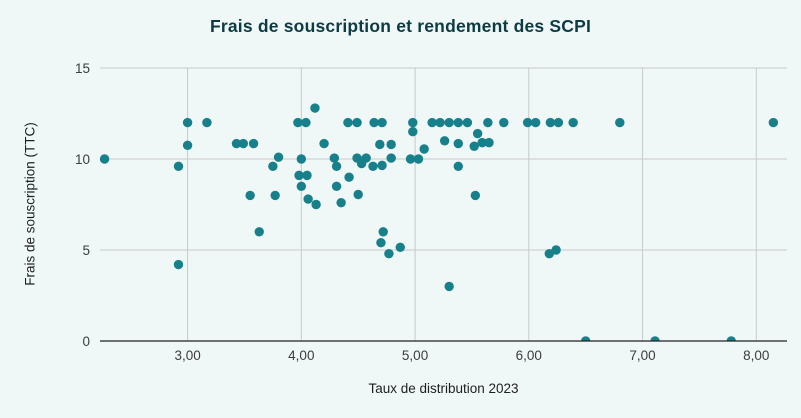 This screenshot has width=801, height=418. Describe the element at coordinates (415, 355) in the screenshot. I see `x-tick-label: 5,00` at that location.